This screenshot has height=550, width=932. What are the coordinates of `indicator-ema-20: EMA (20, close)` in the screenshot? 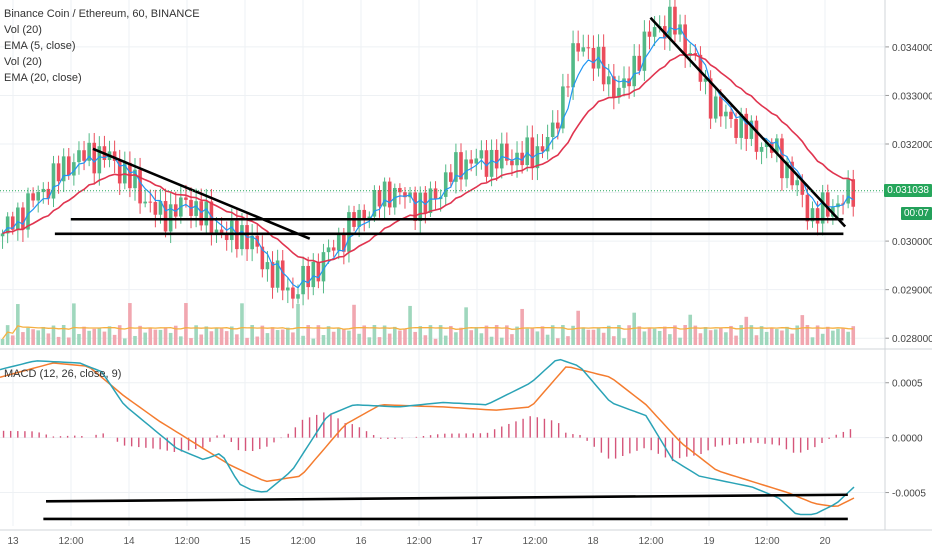 It's located at (43, 78).